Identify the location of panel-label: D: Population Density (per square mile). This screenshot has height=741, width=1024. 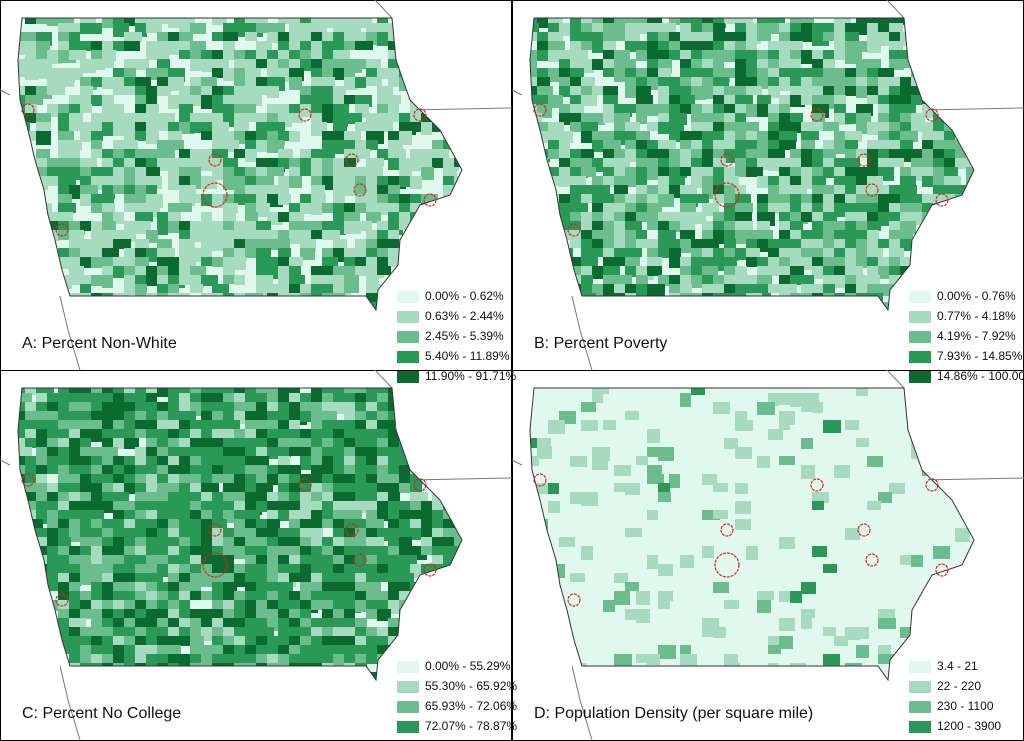
(673, 713).